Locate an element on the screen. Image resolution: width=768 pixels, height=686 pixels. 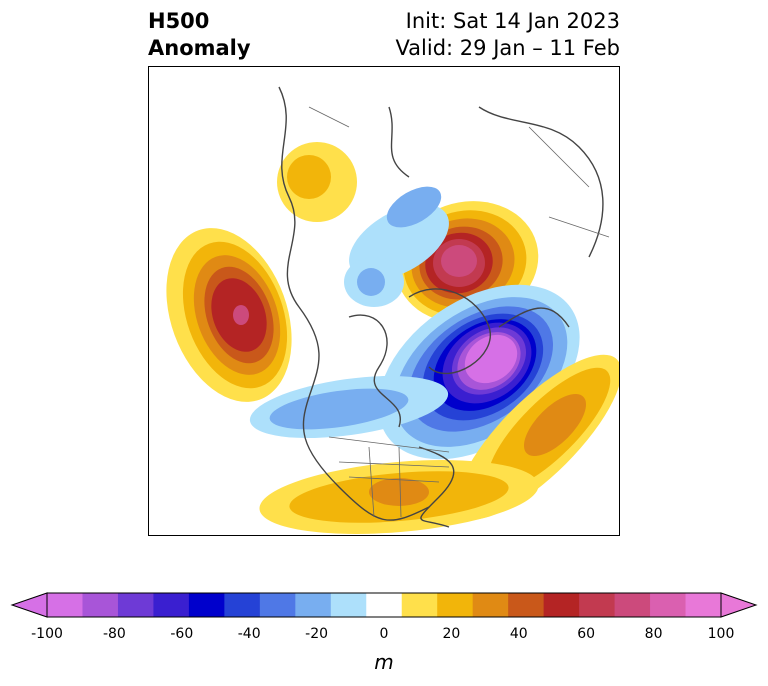
colorbar-tick-label: 0 is located at coordinates (384, 634).